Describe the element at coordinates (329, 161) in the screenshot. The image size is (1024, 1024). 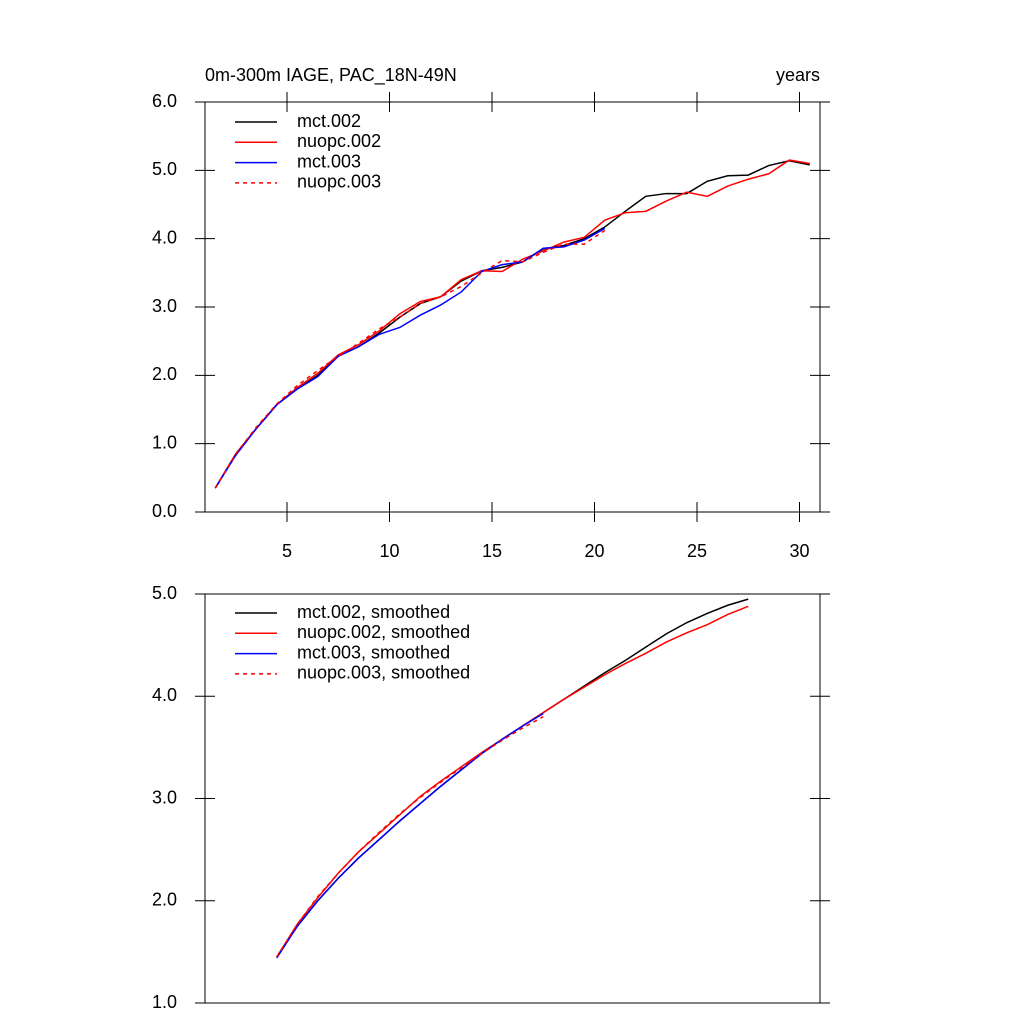
I see `legend-label: mct.003` at that location.